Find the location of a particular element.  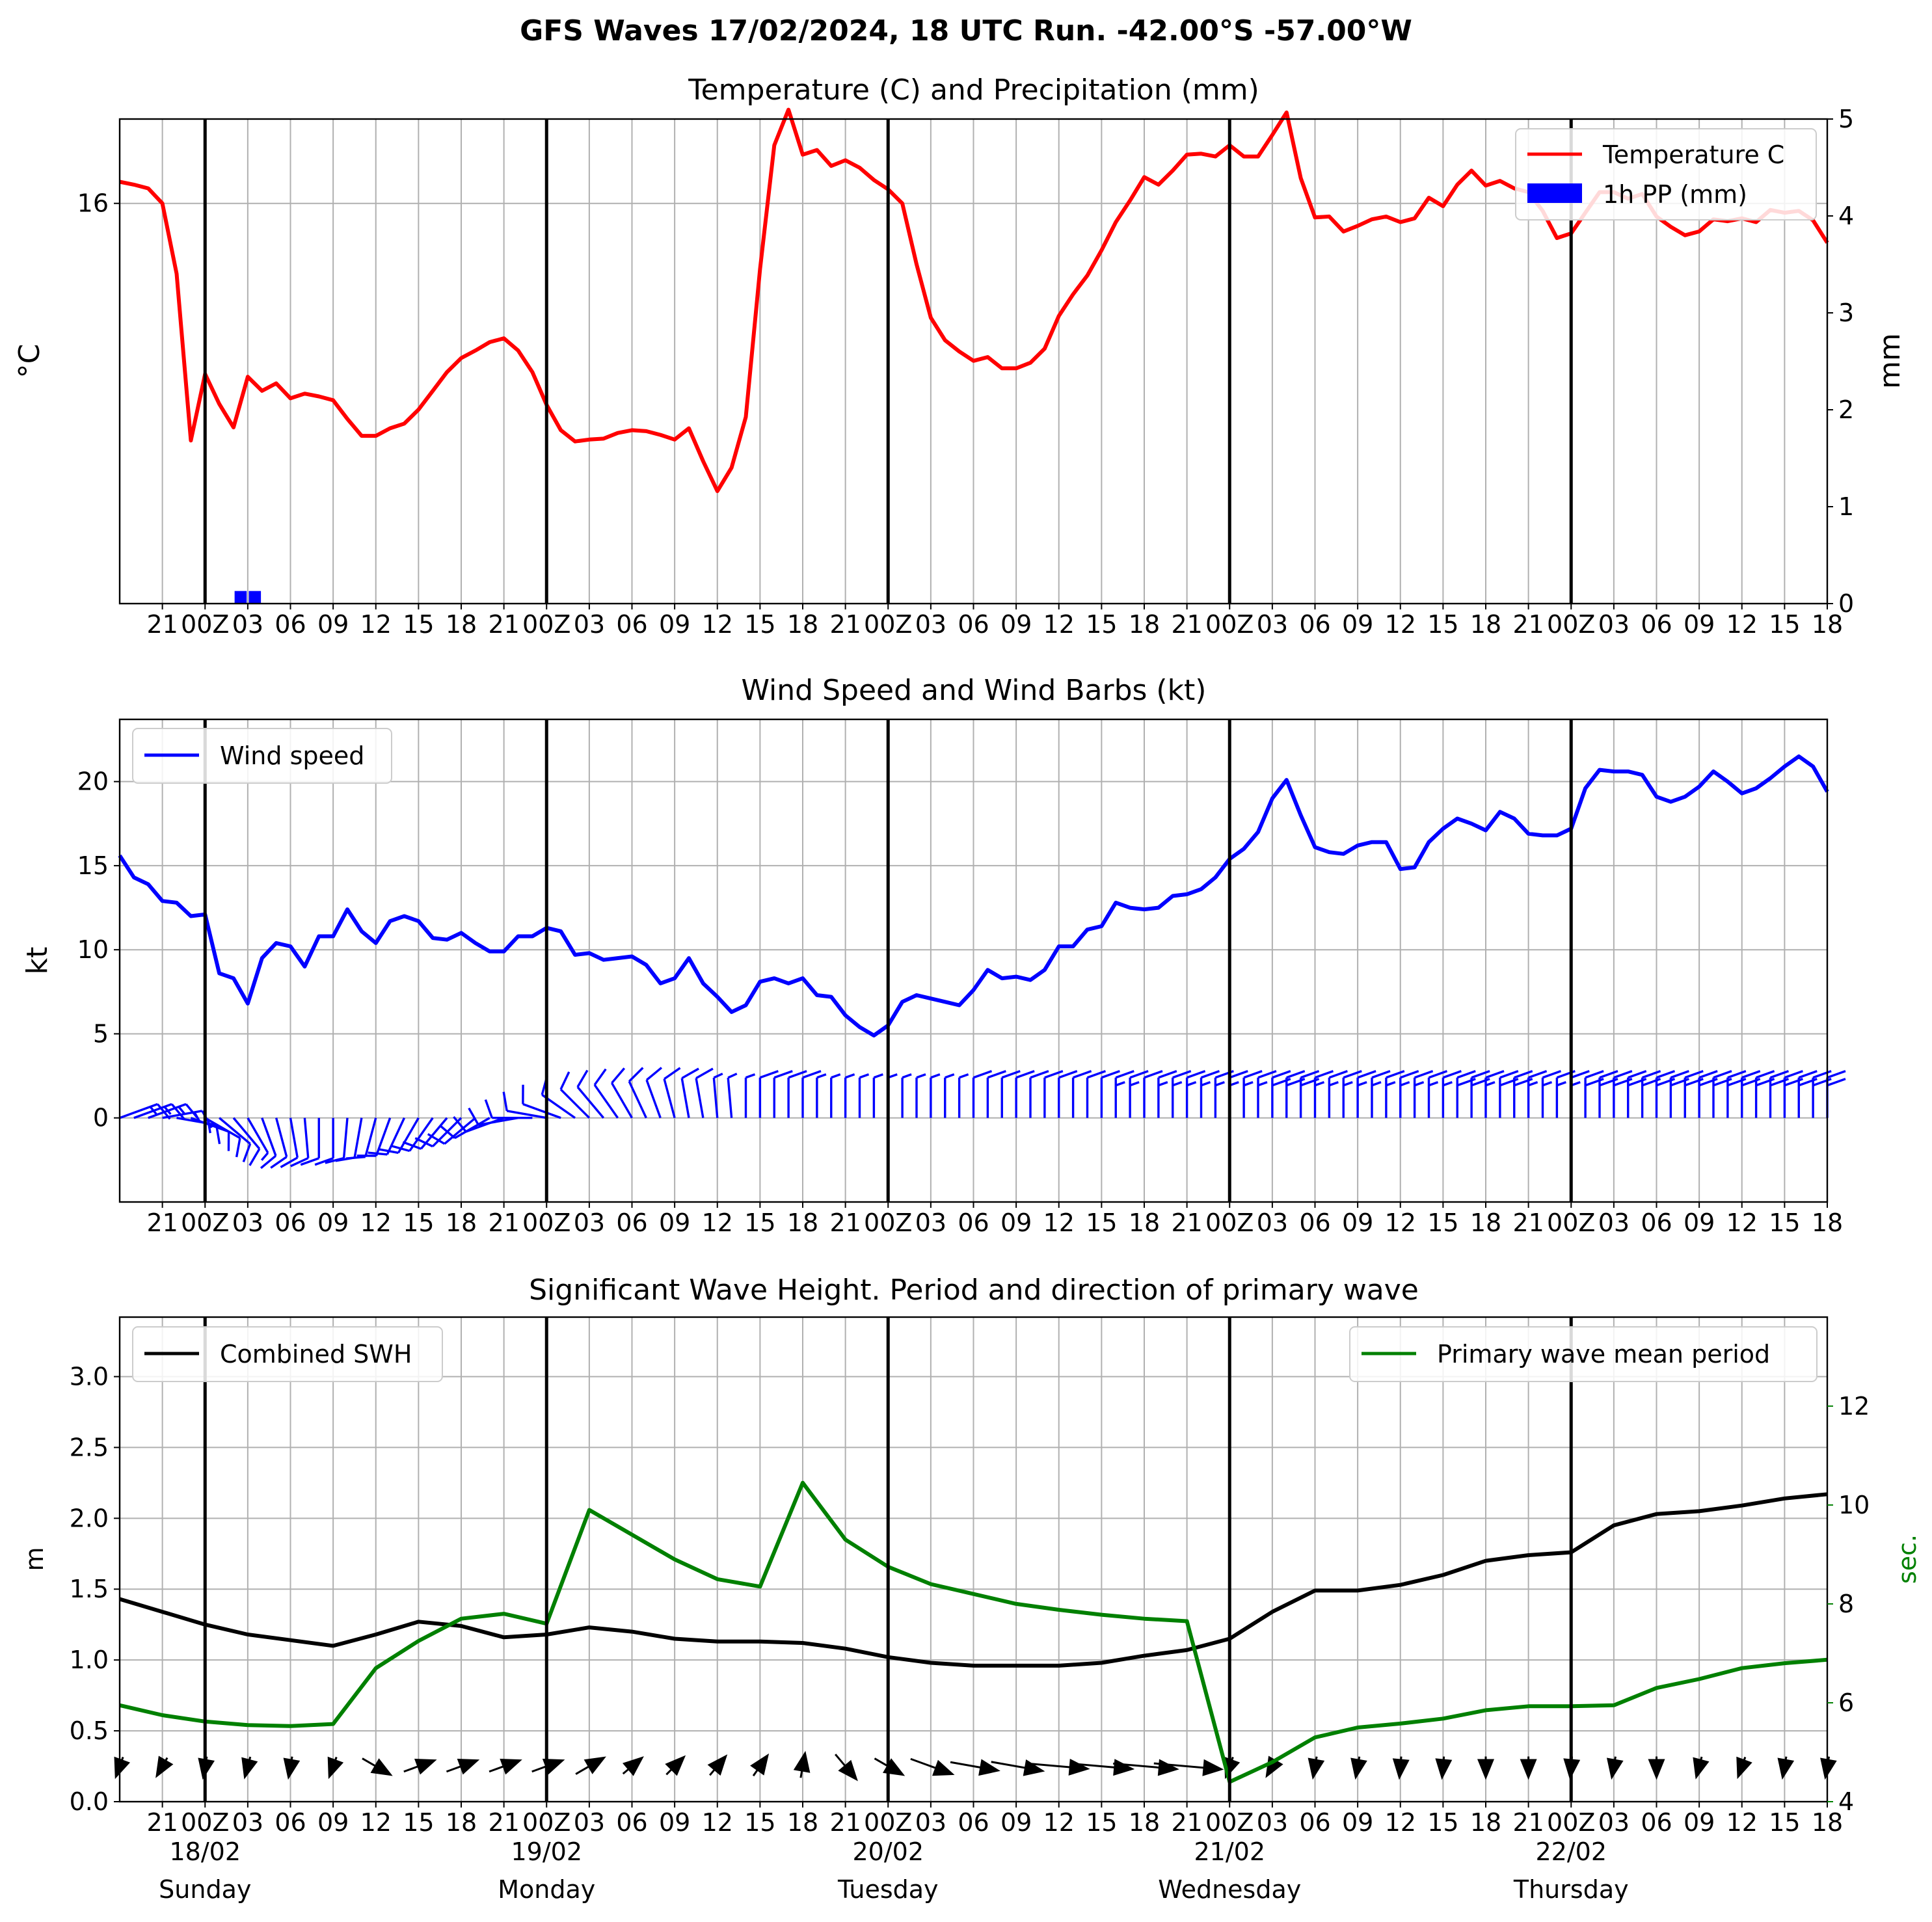

y2-tick-label: 1 is located at coordinates (1846, 507).